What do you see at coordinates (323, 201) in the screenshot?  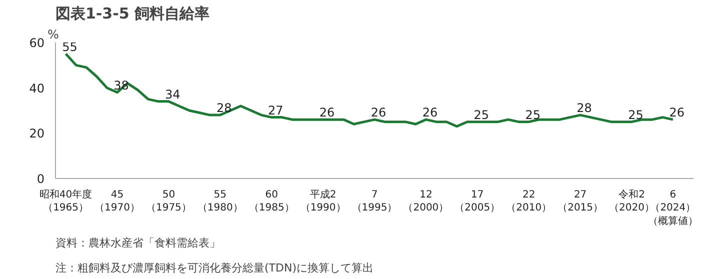 I see `x-tick-label: 平成2（1990）` at bounding box center [323, 201].